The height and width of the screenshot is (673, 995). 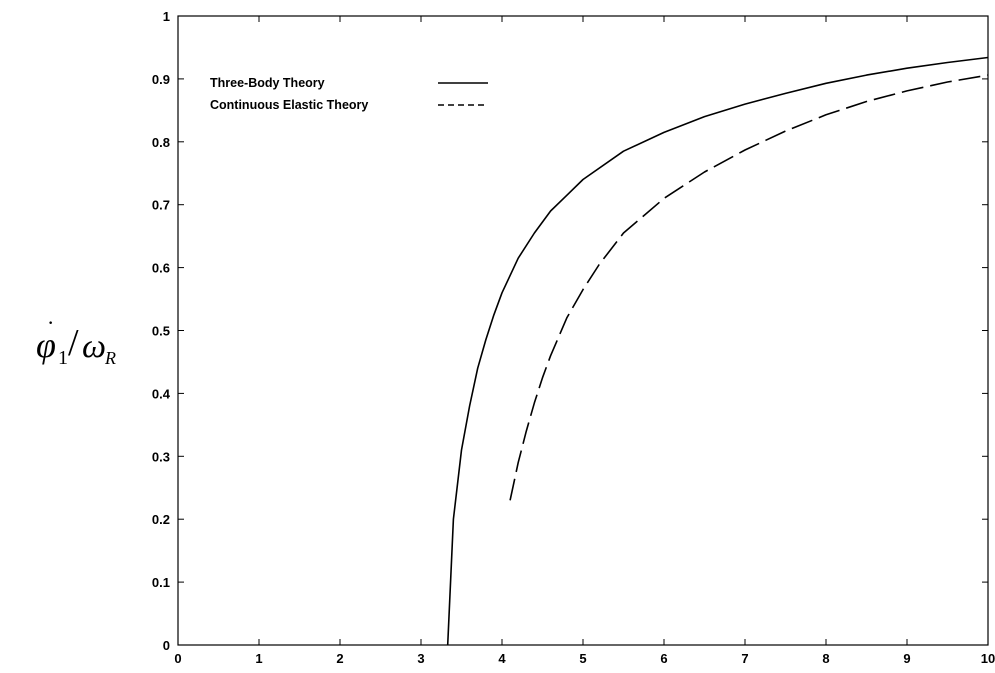 I want to click on y-axis-label-sub2: R, so click(x=110, y=358).